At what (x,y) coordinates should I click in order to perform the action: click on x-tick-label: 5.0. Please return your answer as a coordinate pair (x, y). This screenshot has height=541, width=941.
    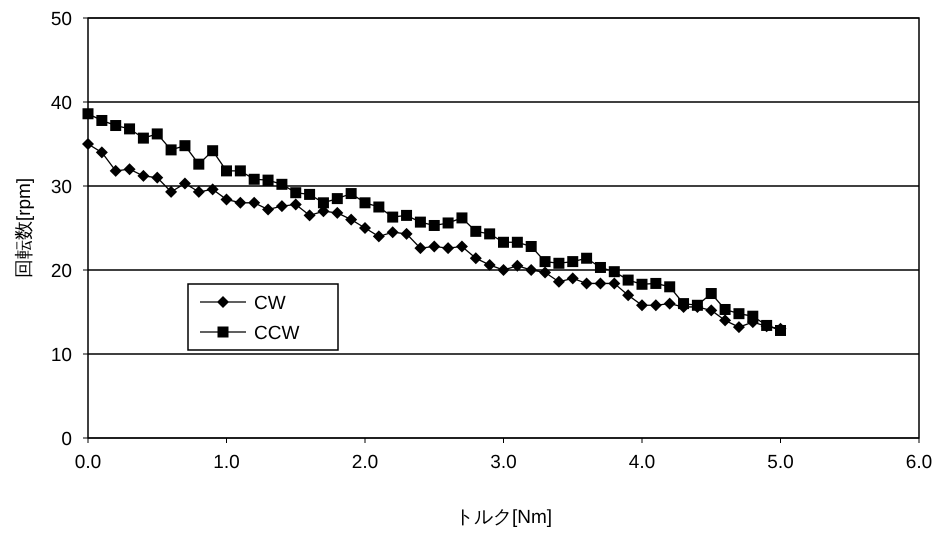
    Looking at the image, I should click on (780, 462).